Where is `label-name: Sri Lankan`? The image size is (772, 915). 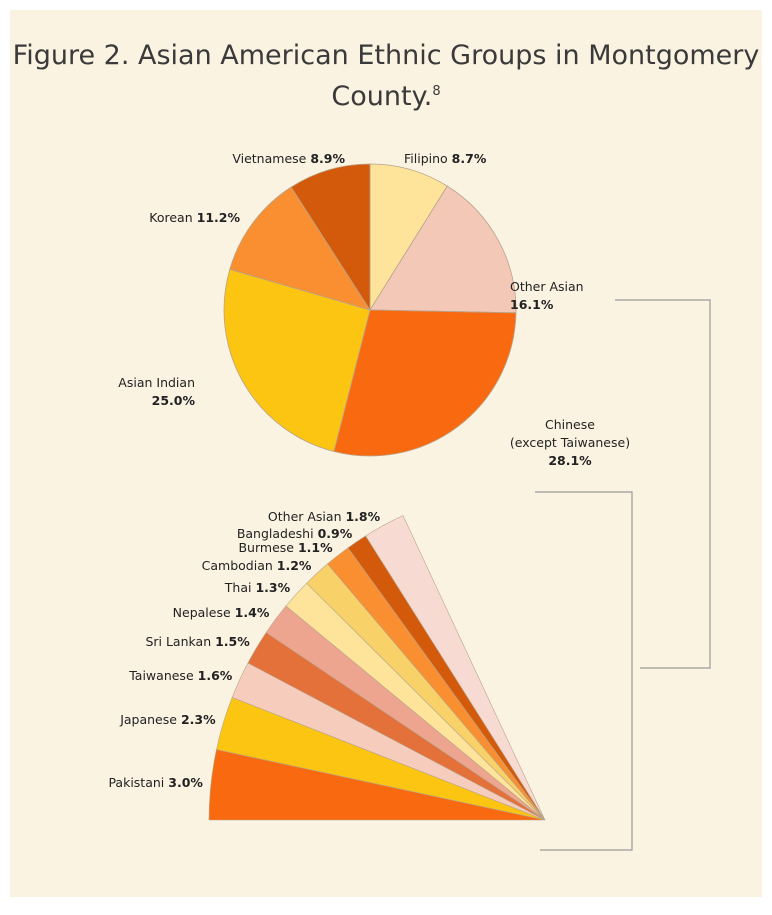 label-name: Sri Lankan is located at coordinates (178, 642).